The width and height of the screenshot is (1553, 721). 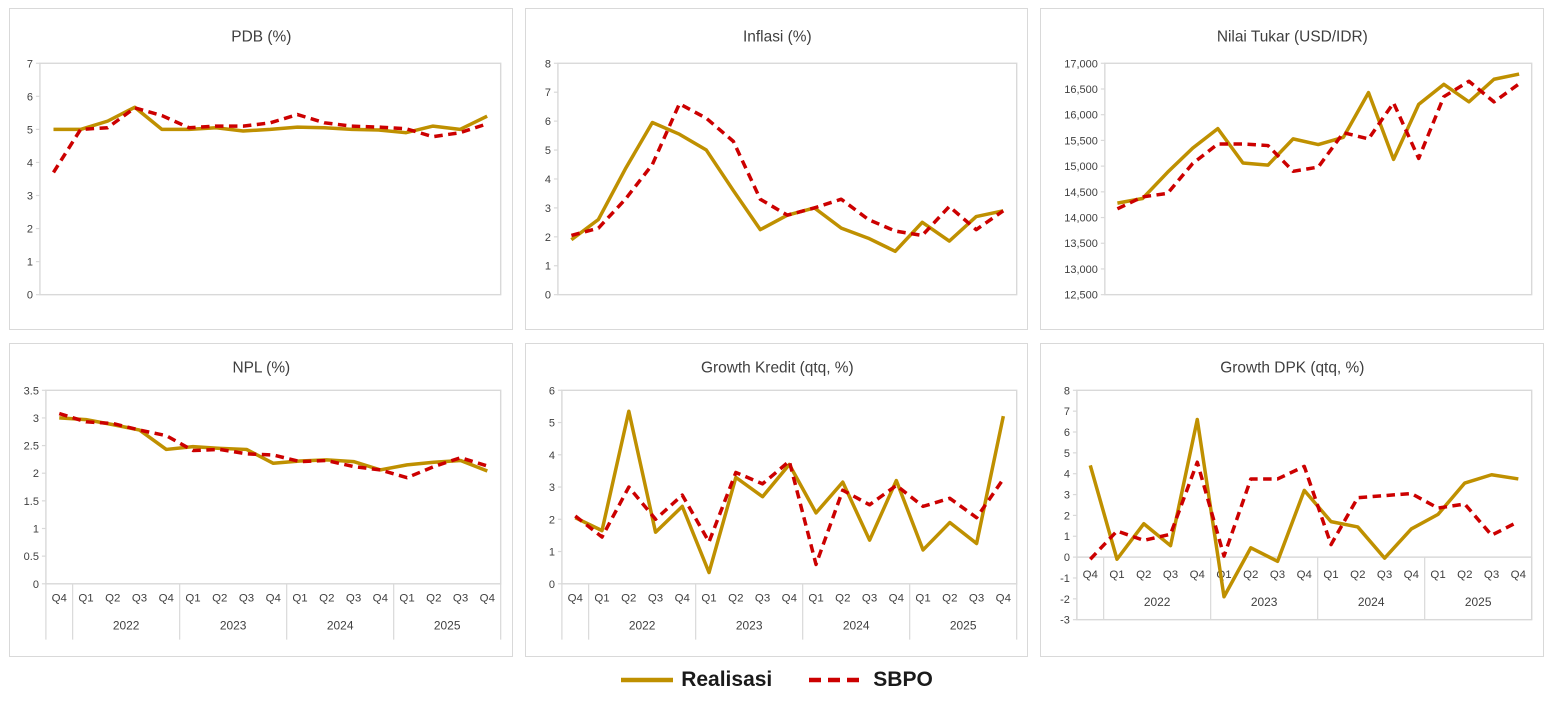 I want to click on y-tick-label: 15,500, so click(x=1082, y=141).